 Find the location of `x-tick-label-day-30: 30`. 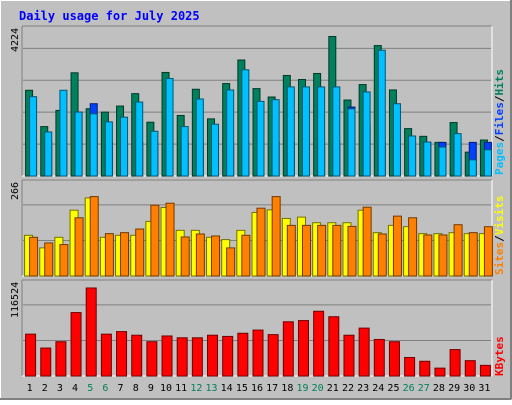

x-tick-label-day-30: 30 is located at coordinates (469, 388).